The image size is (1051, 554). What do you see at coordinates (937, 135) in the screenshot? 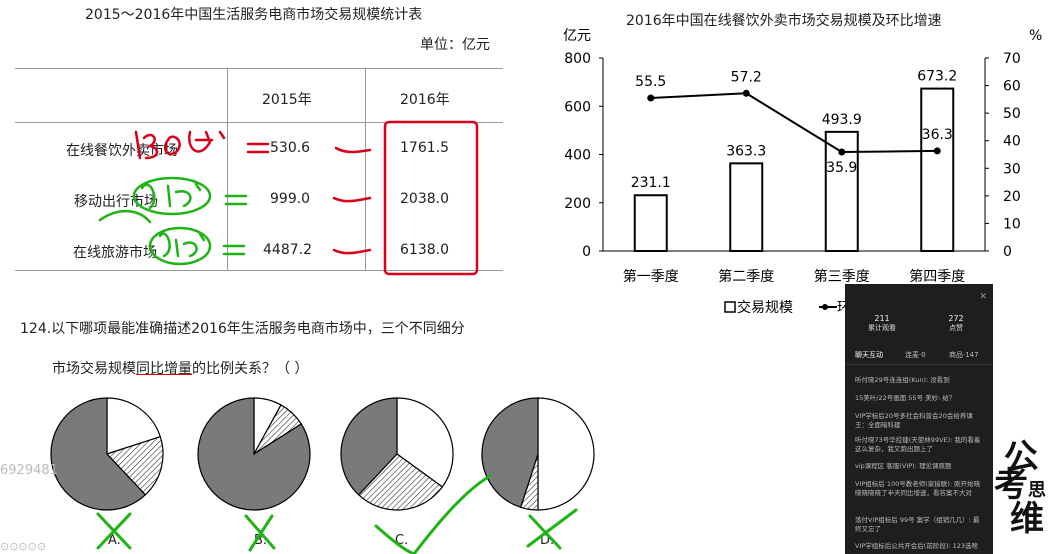
I see `line-value-label: 36.3` at bounding box center [937, 135].